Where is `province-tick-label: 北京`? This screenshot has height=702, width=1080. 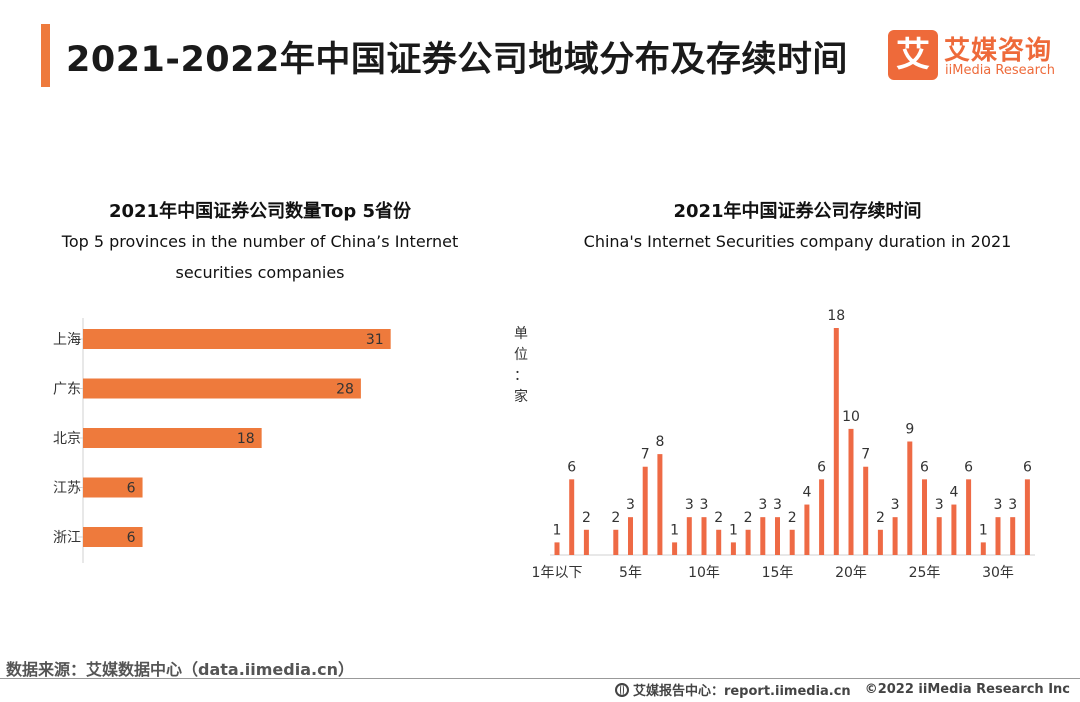
province-tick-label: 北京 is located at coordinates (67, 439).